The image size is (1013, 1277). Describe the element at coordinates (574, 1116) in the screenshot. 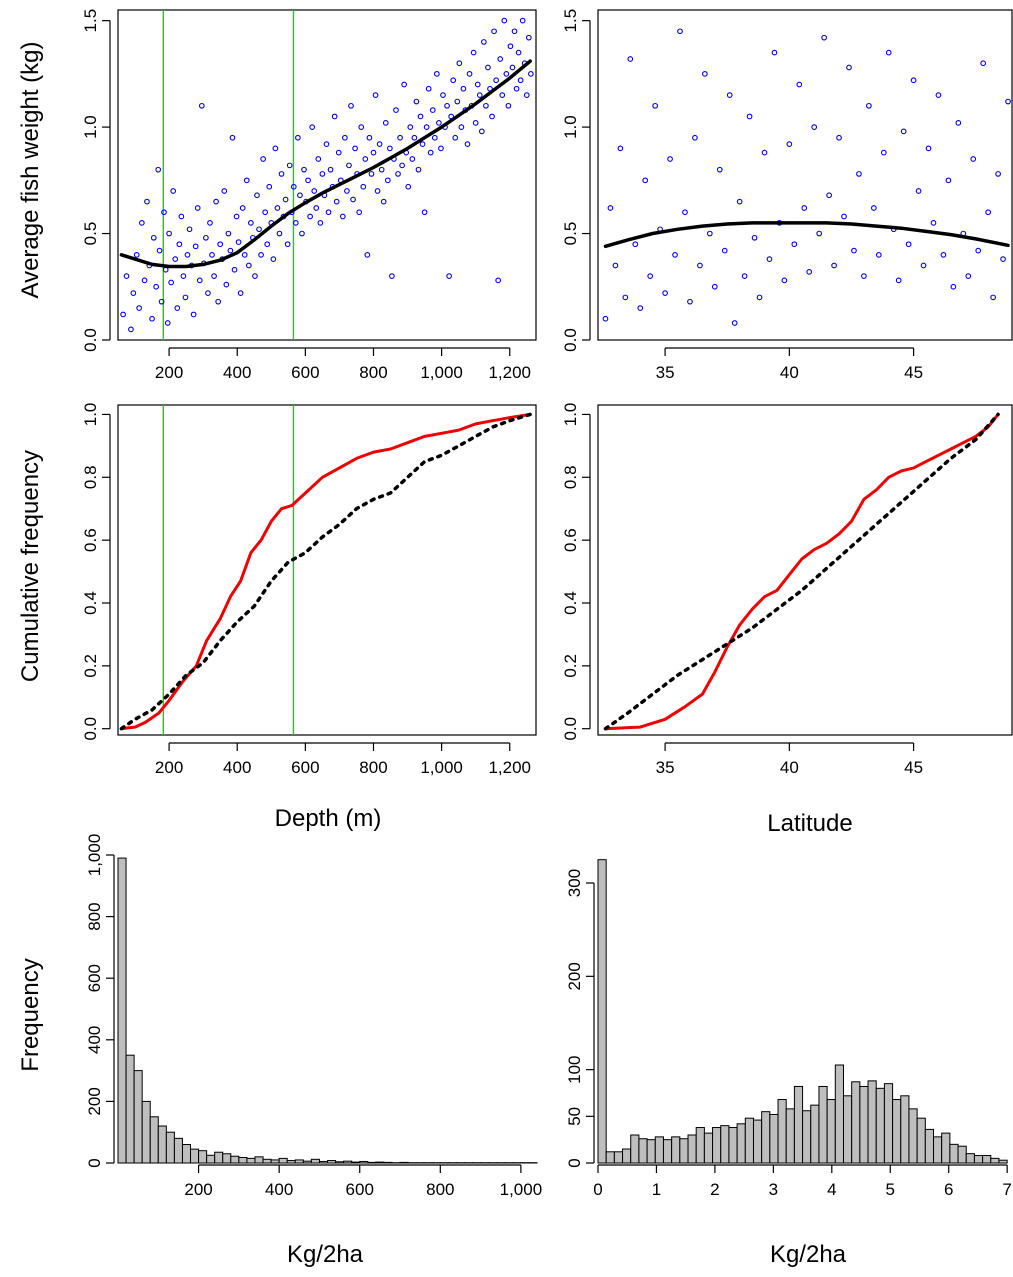

I see `y-tick-label: 50` at that location.